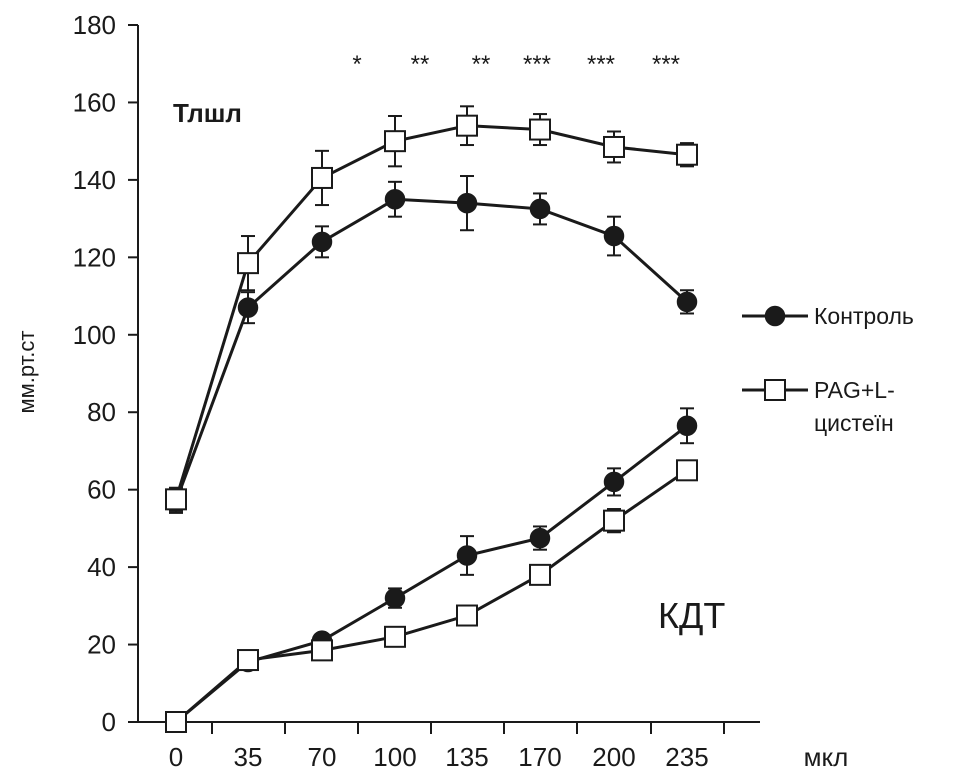  Describe the element at coordinates (691, 615) in the screenshot. I see `lower-group-label: КДТ` at that location.